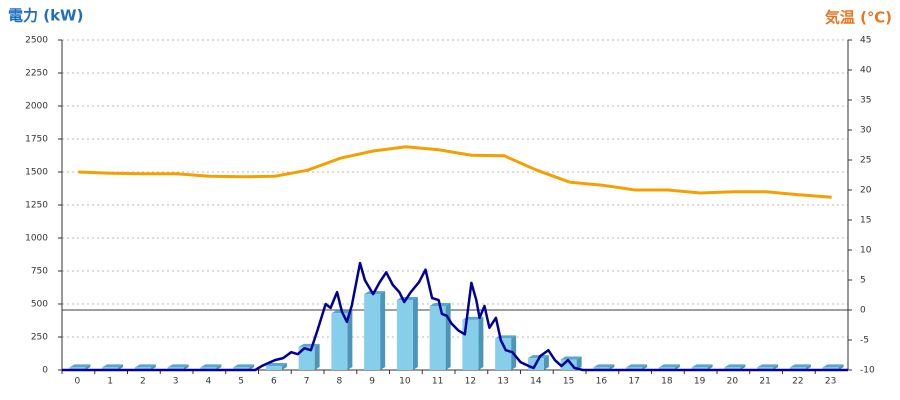  I want to click on y2-tick-label: 25, so click(865, 161).